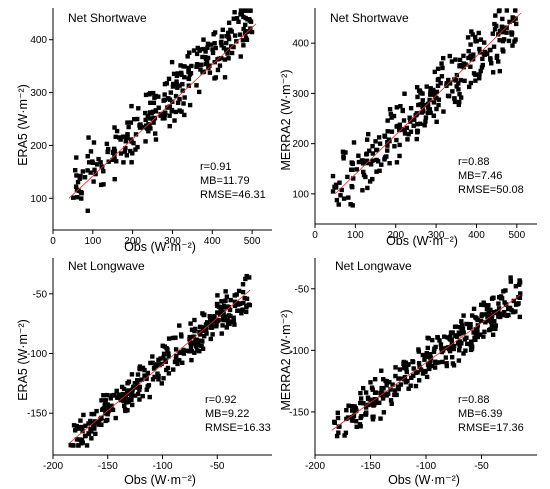 This screenshot has width=550, height=489. Describe the element at coordinates (225, 181) in the screenshot. I see `stat-mb: MB=11.79` at that location.